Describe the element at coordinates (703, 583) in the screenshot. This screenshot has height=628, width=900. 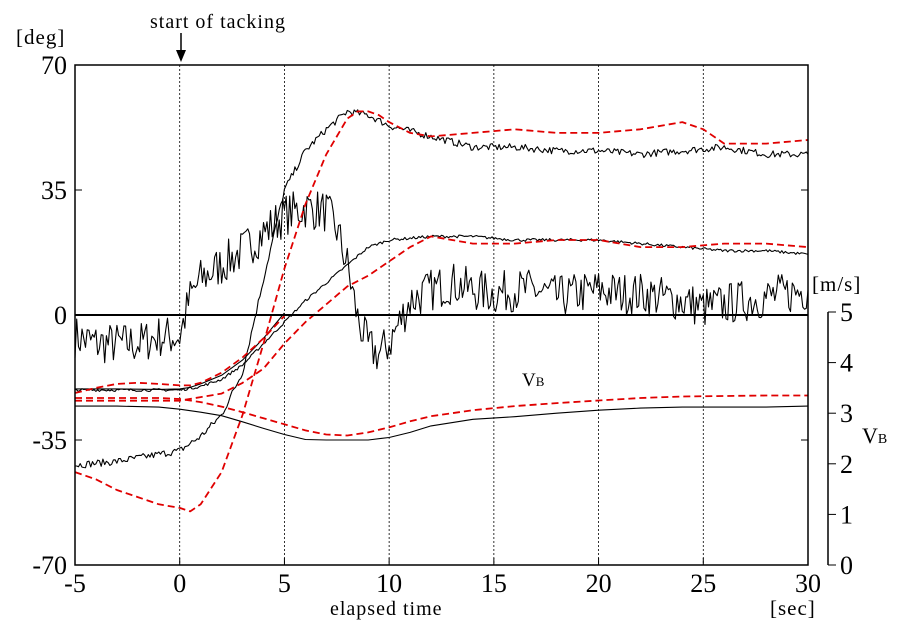
I see `x-tick-label: 25` at that location.